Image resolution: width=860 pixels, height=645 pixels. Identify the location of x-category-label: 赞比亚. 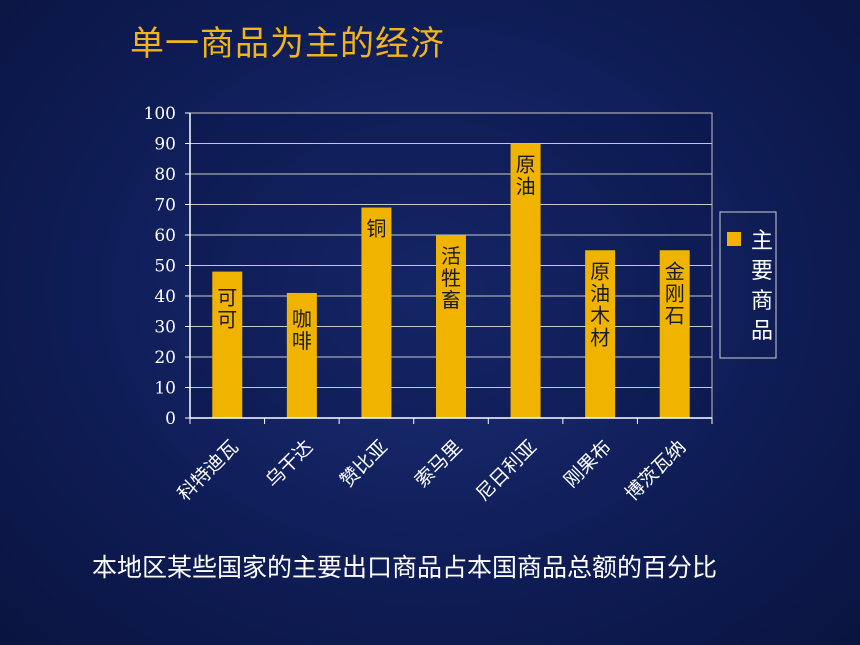
(364, 464).